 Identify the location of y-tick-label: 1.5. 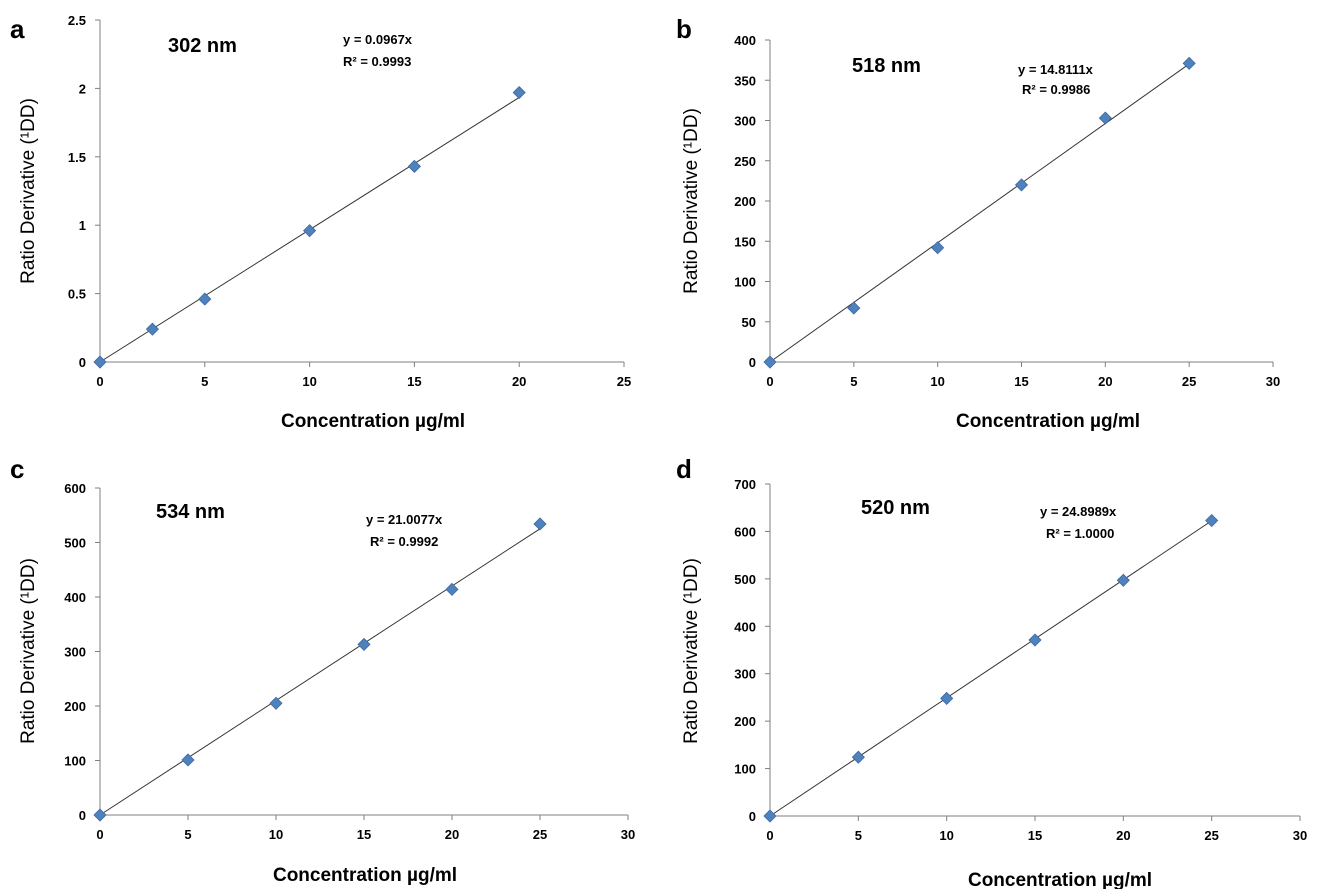
(77, 157).